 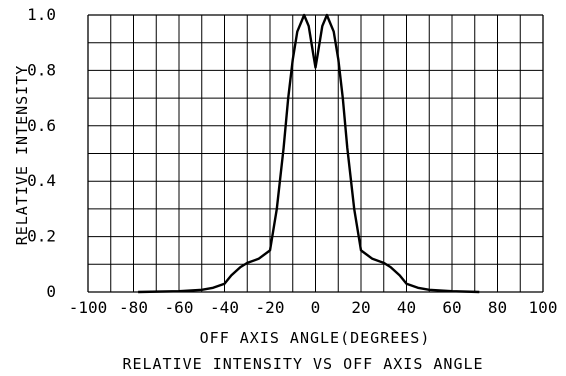 I want to click on y-tick-label: 0.4, so click(x=41, y=180).